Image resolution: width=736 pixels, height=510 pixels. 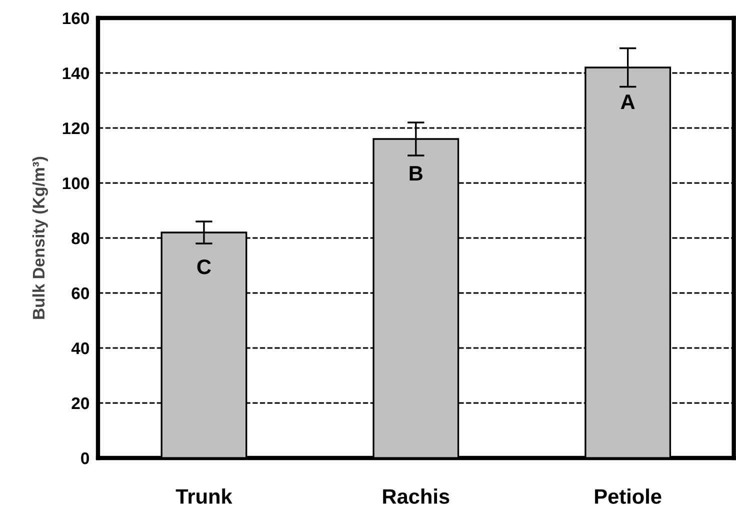 I want to click on annotation: A, so click(x=627, y=101).